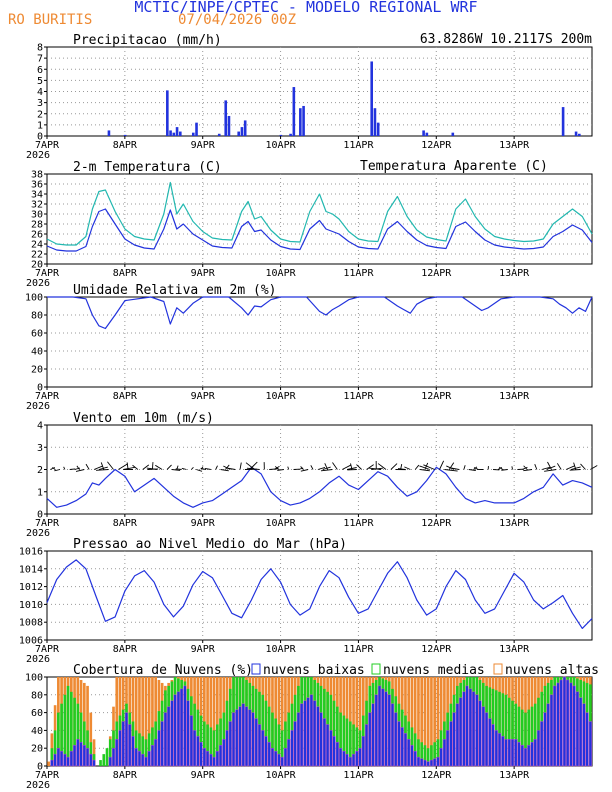 The height and width of the screenshot is (792, 612). What do you see at coordinates (436, 649) in the screenshot?
I see `pressure-tick-label-x: 12APR` at bounding box center [436, 649].